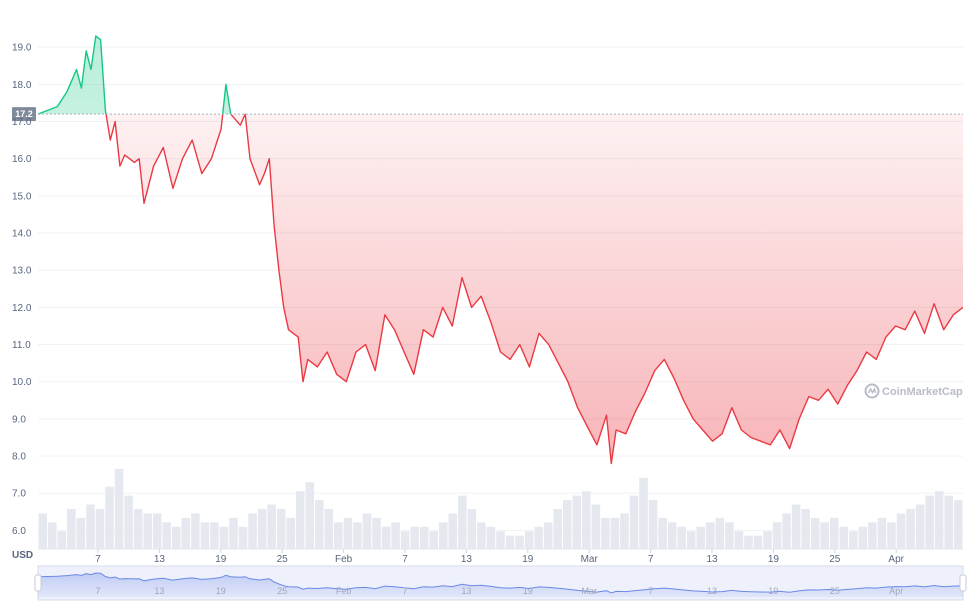  I want to click on navigator-left-handle, so click(38, 583).